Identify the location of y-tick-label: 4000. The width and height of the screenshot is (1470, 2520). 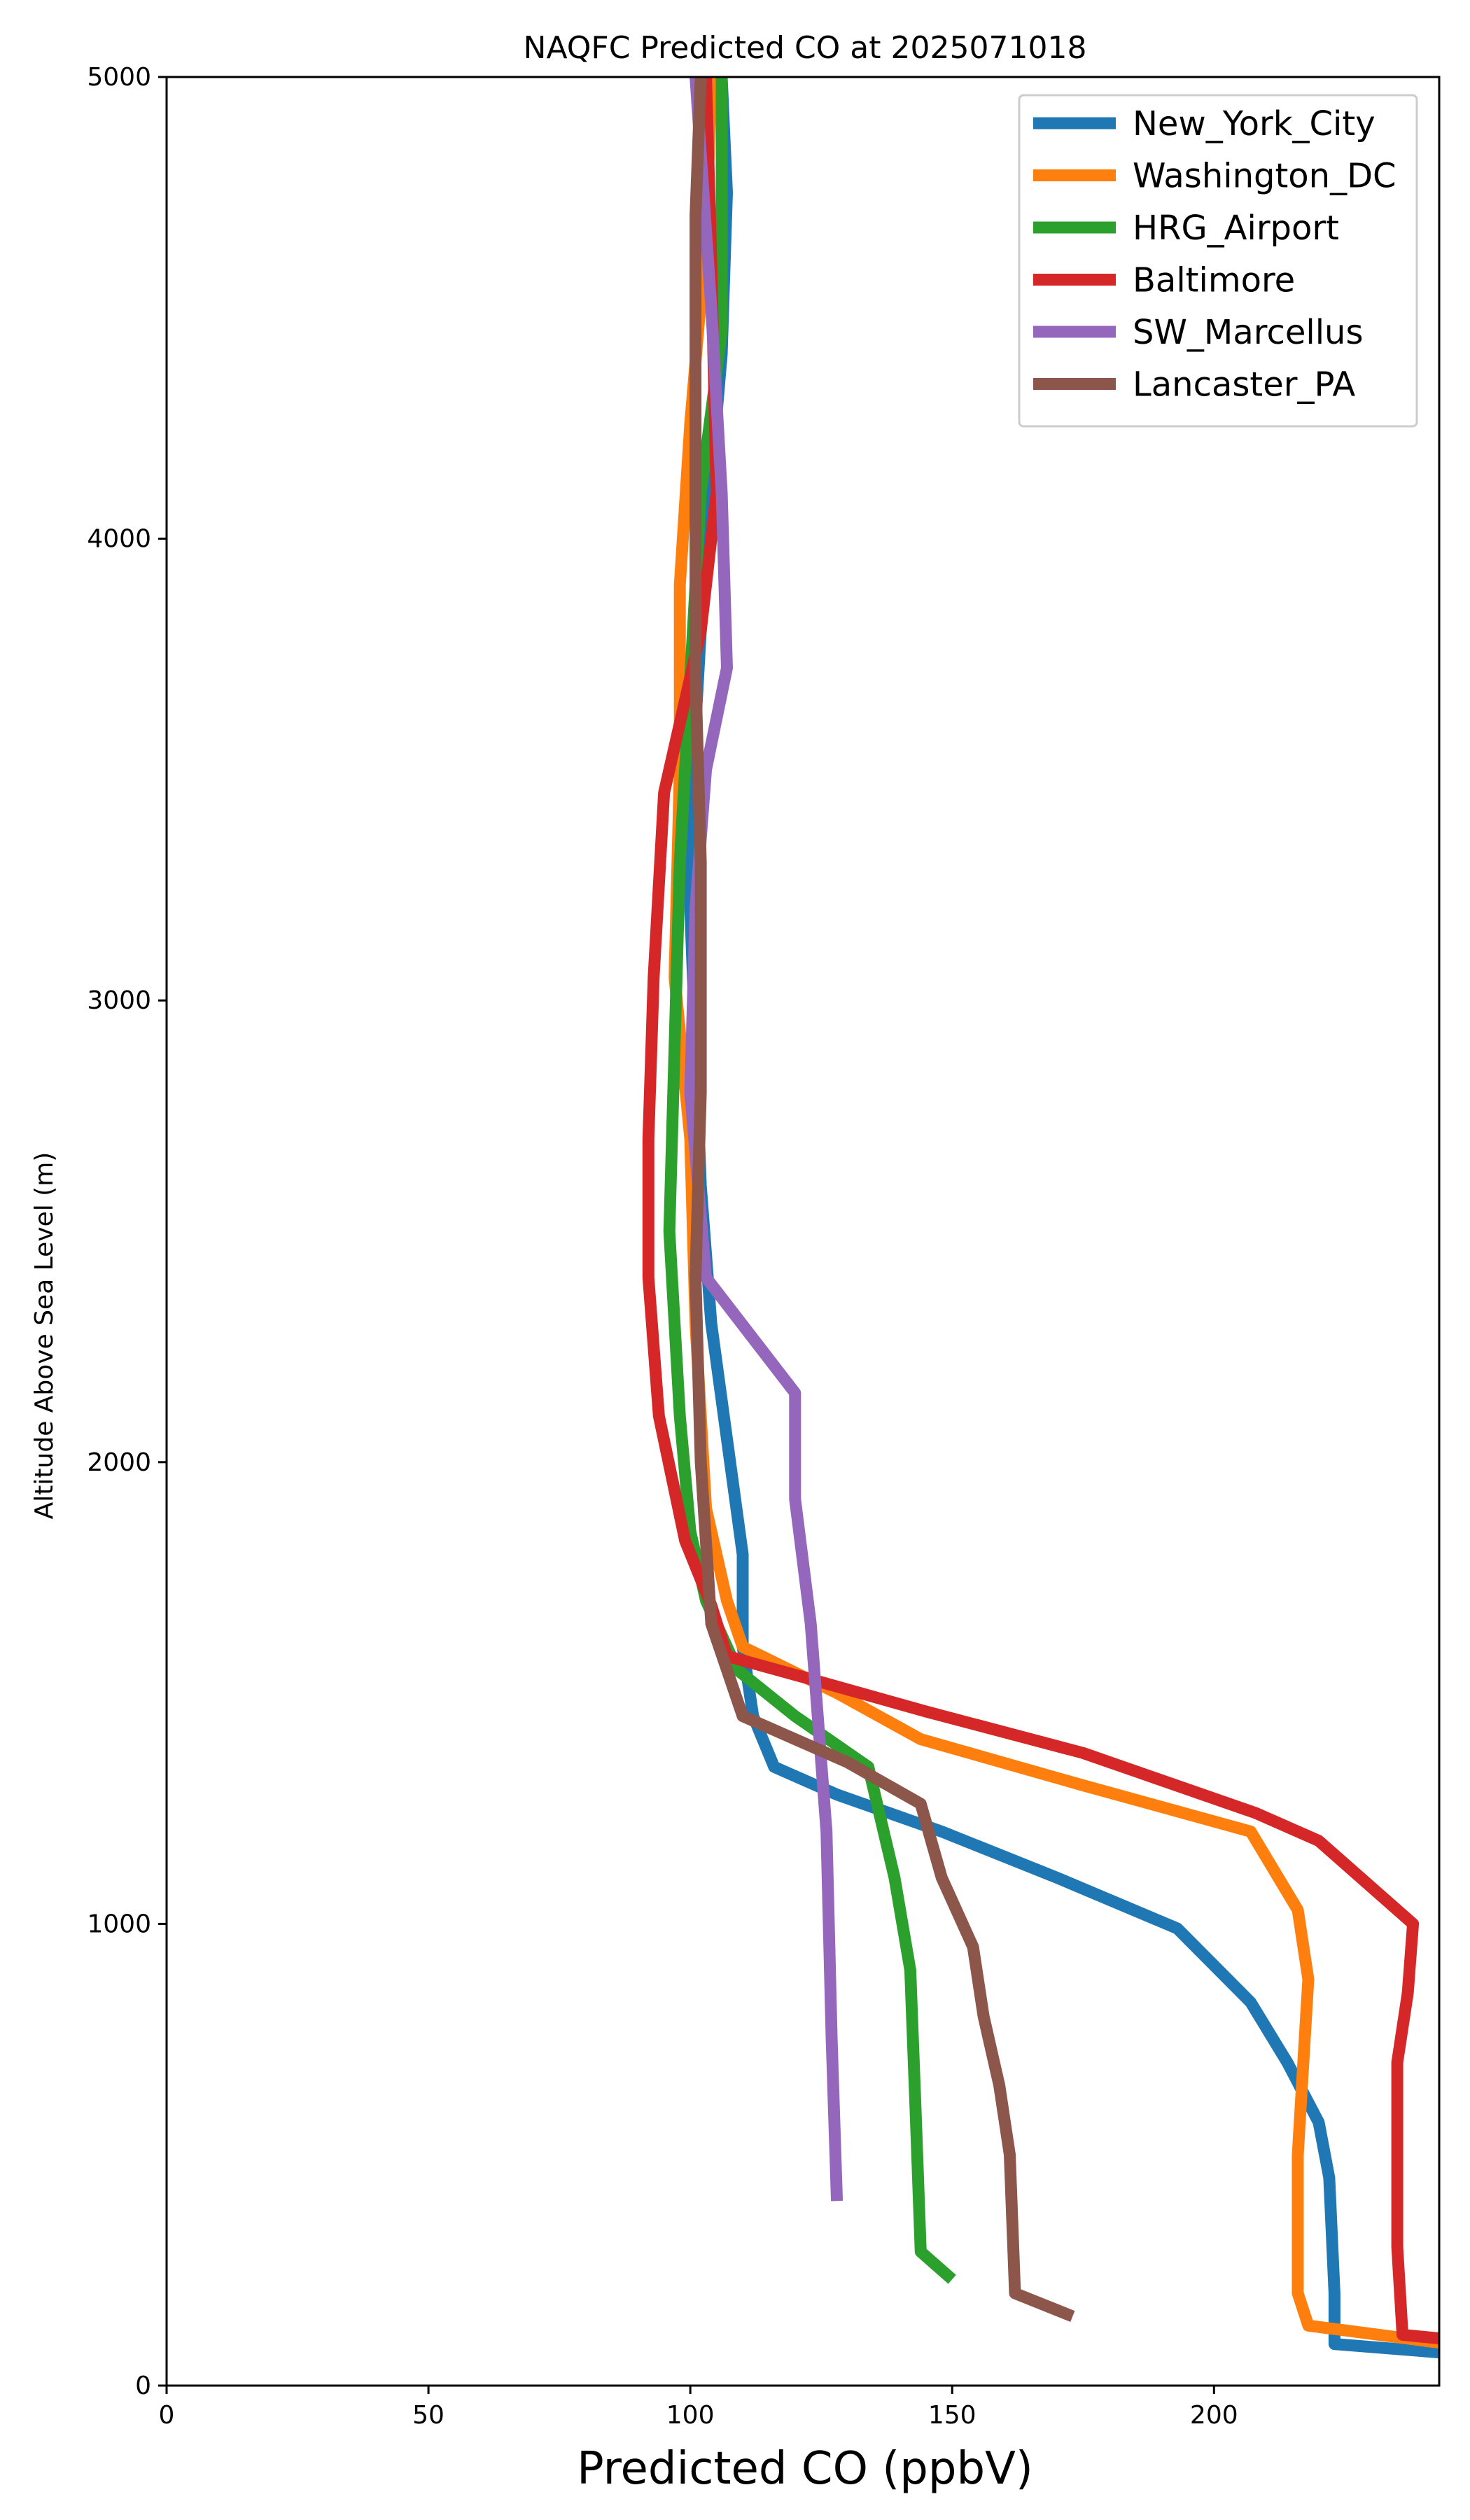
(119, 539).